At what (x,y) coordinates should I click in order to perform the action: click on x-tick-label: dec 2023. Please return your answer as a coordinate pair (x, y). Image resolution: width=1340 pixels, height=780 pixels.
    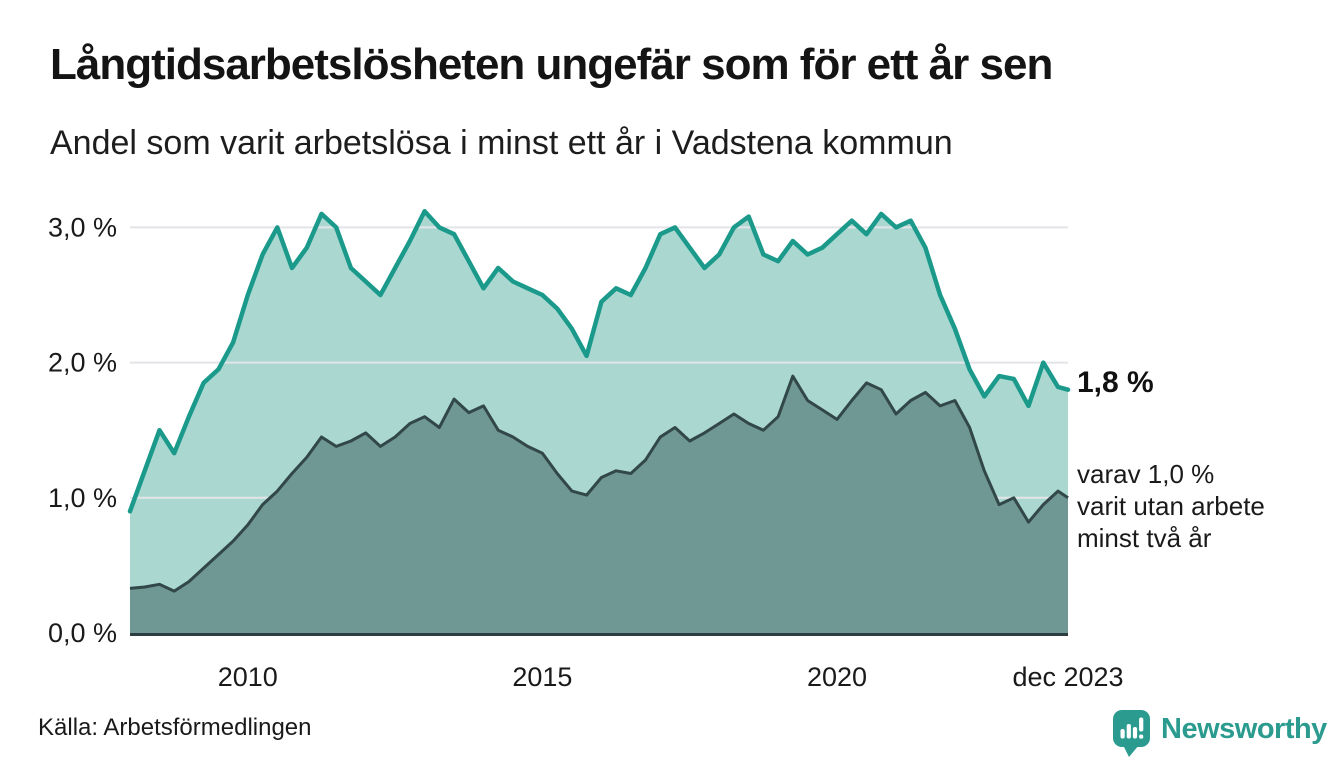
    Looking at the image, I should click on (1067, 677).